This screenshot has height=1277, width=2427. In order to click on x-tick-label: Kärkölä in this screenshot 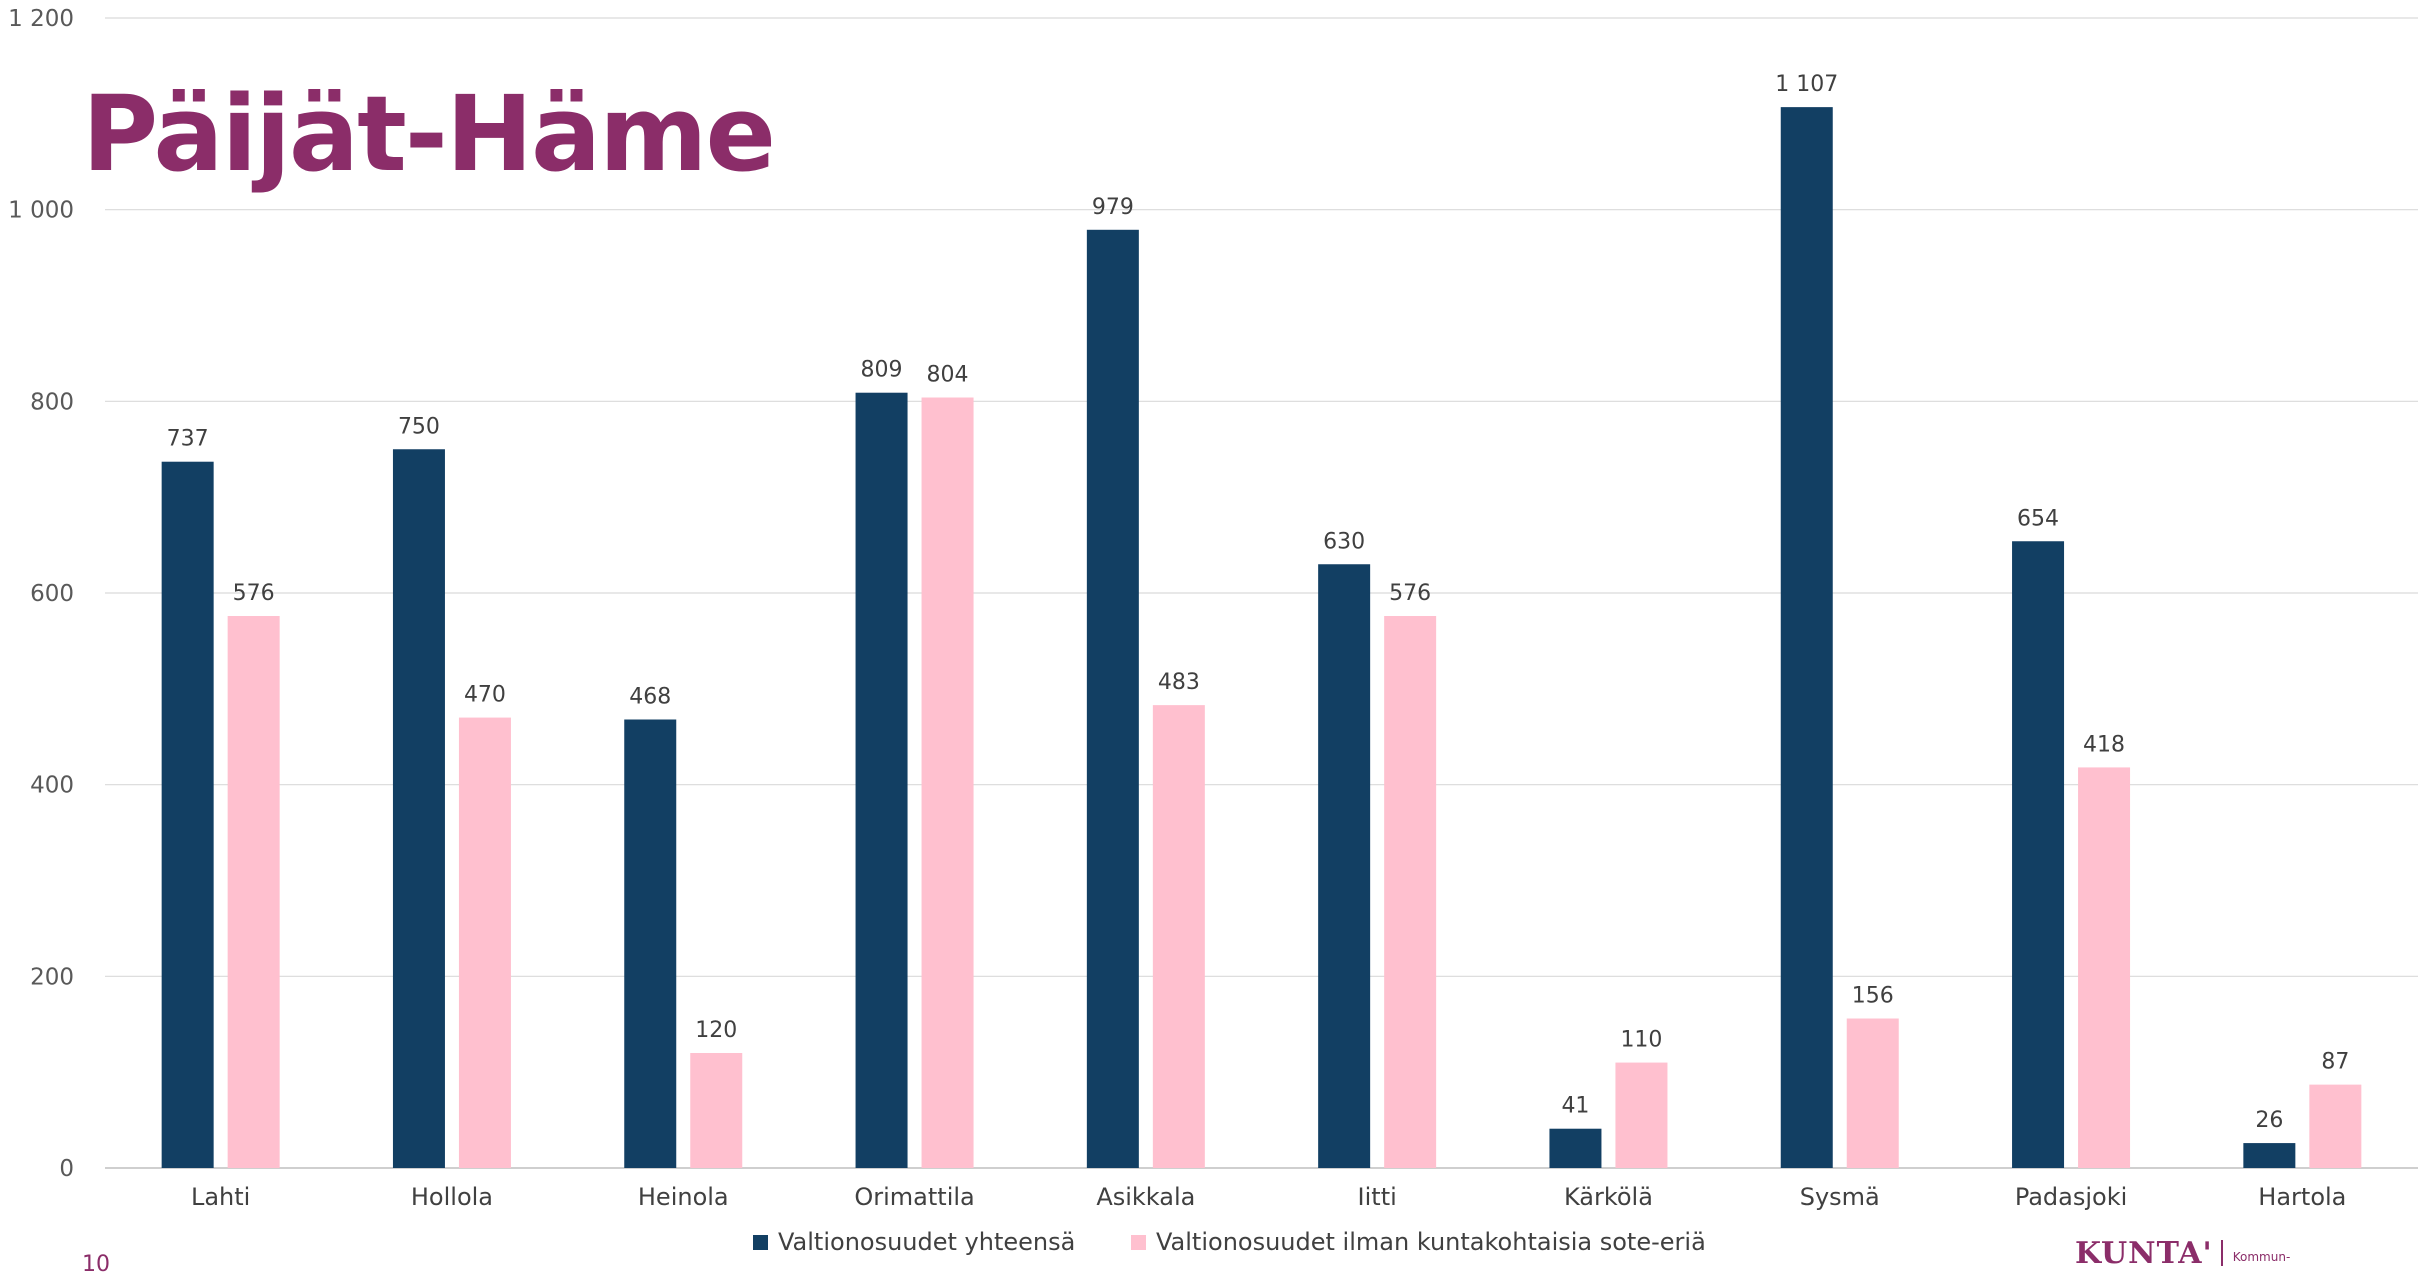, I will do `click(1608, 1197)`.